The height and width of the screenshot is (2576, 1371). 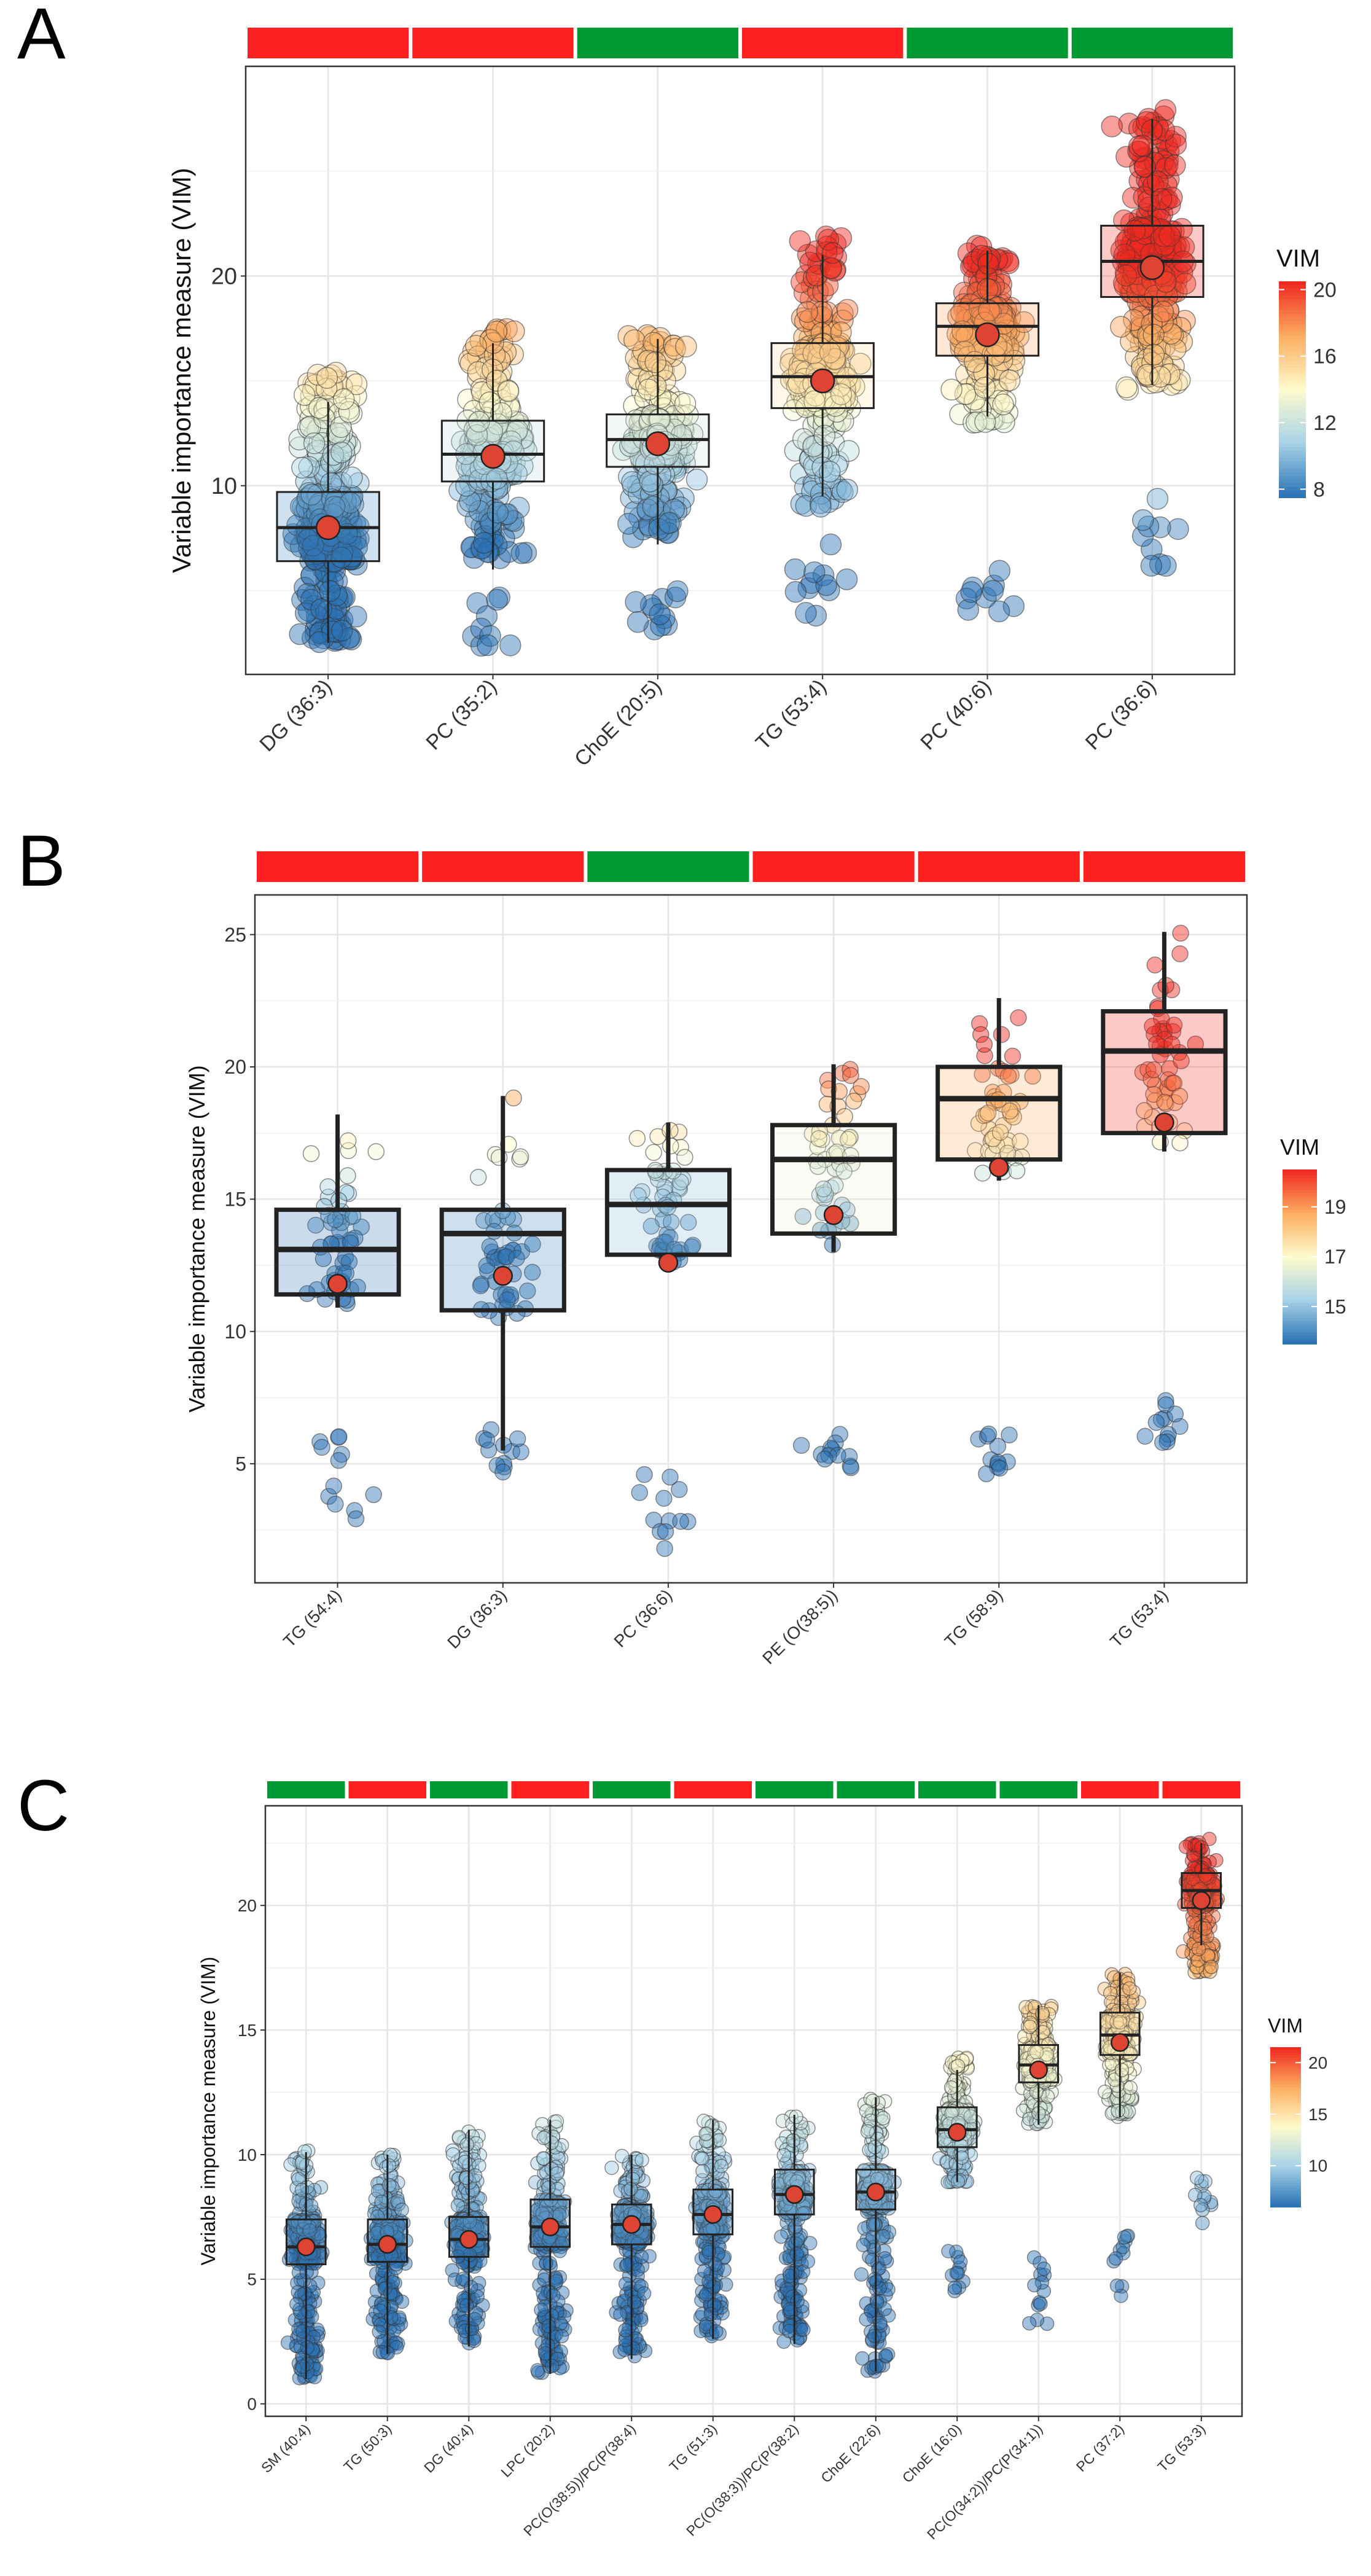 I want to click on colorbar-tick-label: 17, so click(x=1335, y=1257).